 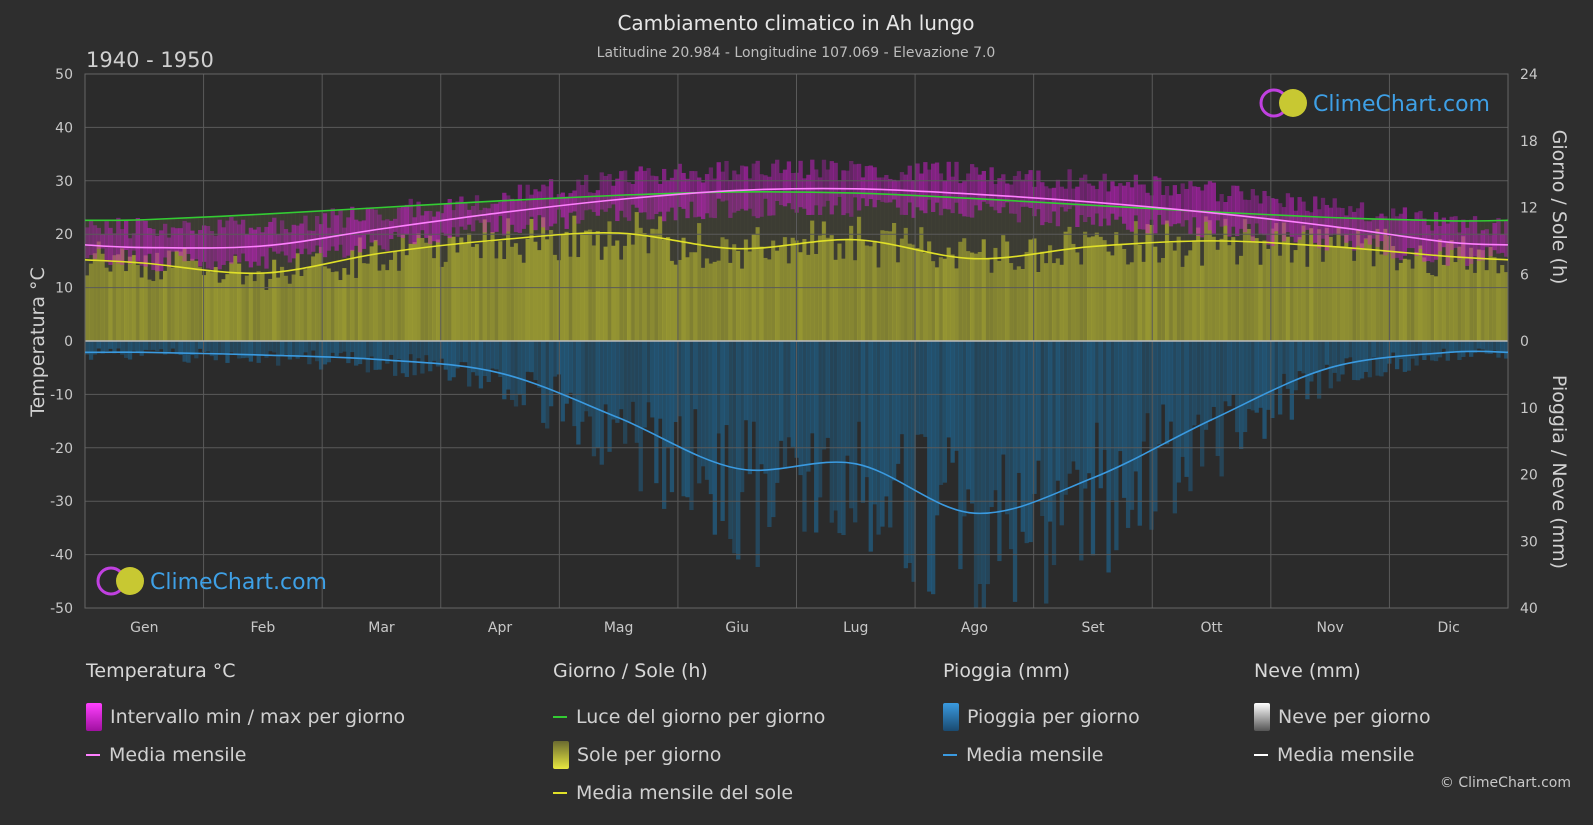 I want to click on legend-title: Pioggia (mm), so click(x=1006, y=671).